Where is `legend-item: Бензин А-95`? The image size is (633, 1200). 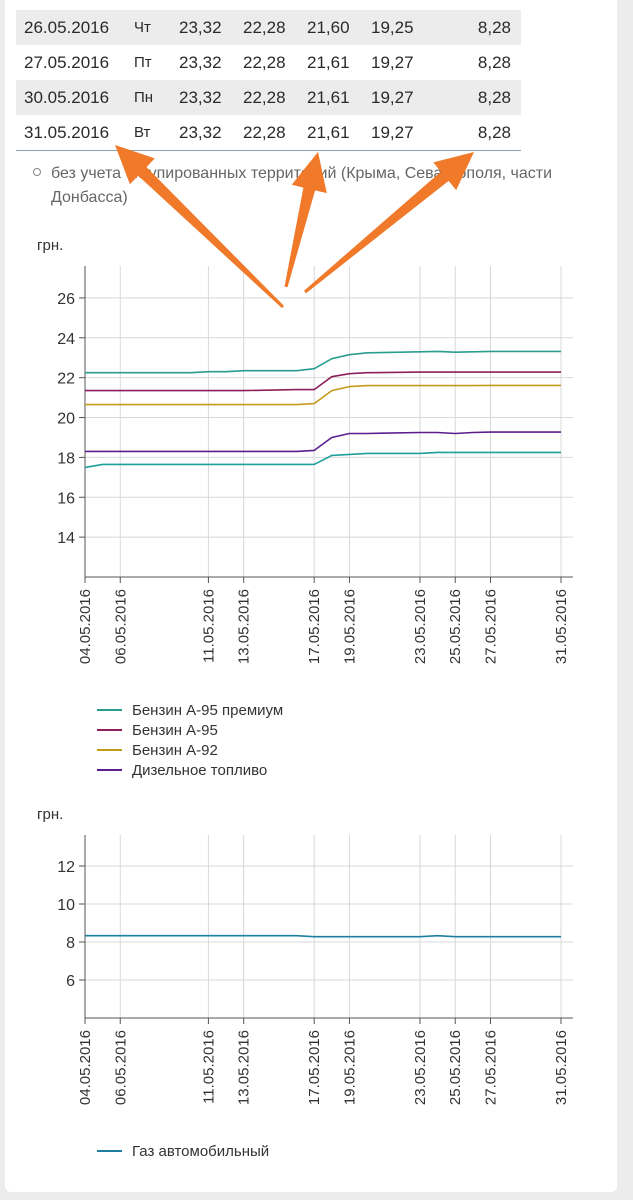
legend-item: Бензин А-95 is located at coordinates (190, 730).